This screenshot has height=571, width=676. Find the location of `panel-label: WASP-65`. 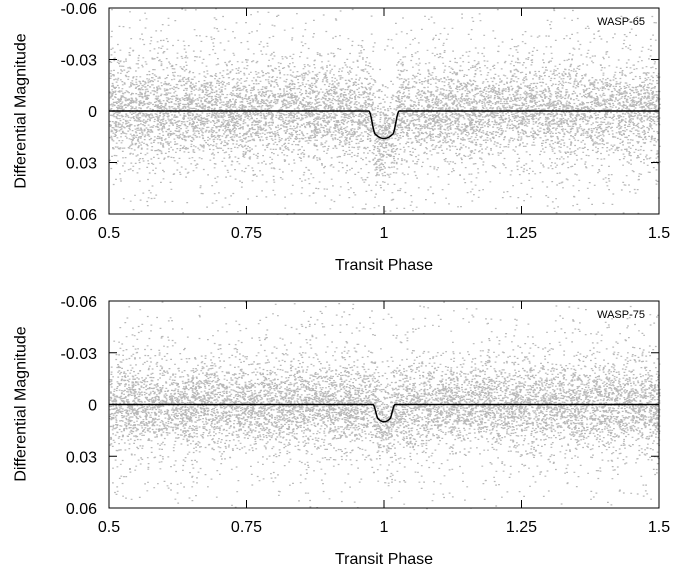

panel-label: WASP-65 is located at coordinates (621, 22).